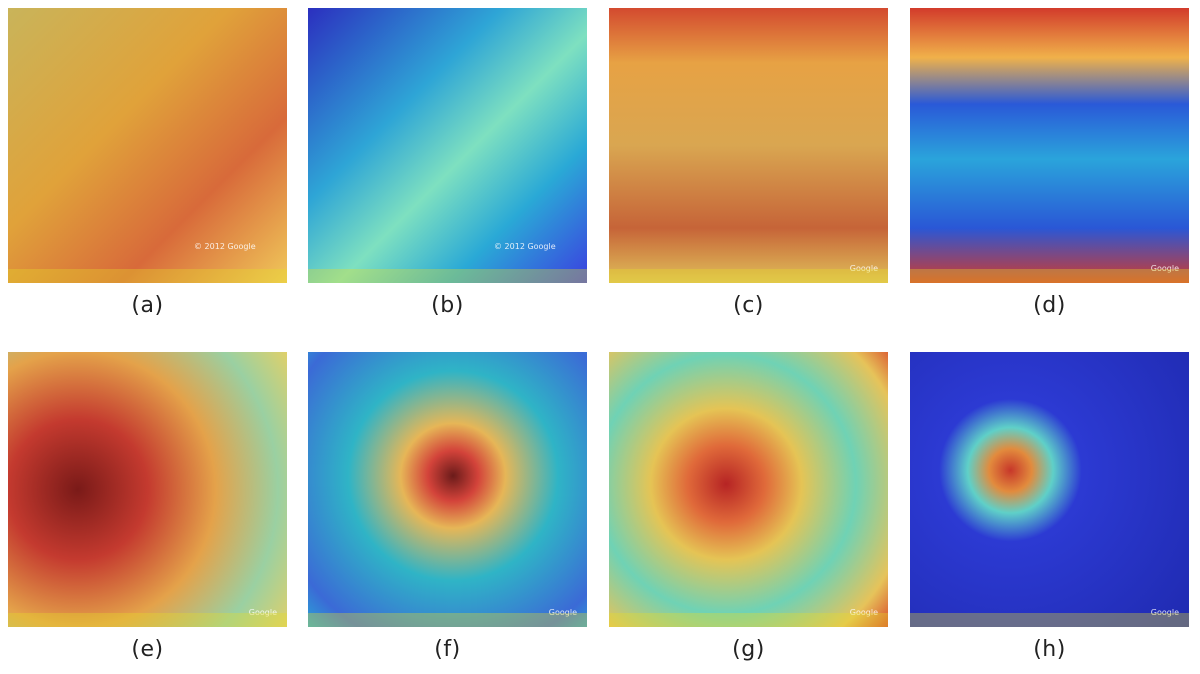  Describe the element at coordinates (748, 489) in the screenshot. I see `heatmap-image-g: Google` at that location.